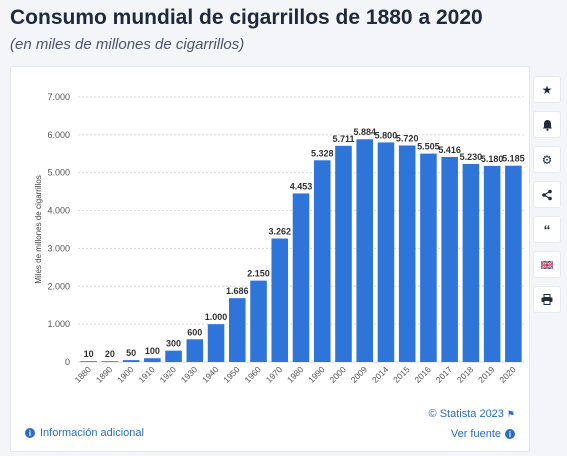 Image resolution: width=567 pixels, height=456 pixels. What do you see at coordinates (386, 135) in the screenshot?
I see `bar-value-label: 5.800` at bounding box center [386, 135].